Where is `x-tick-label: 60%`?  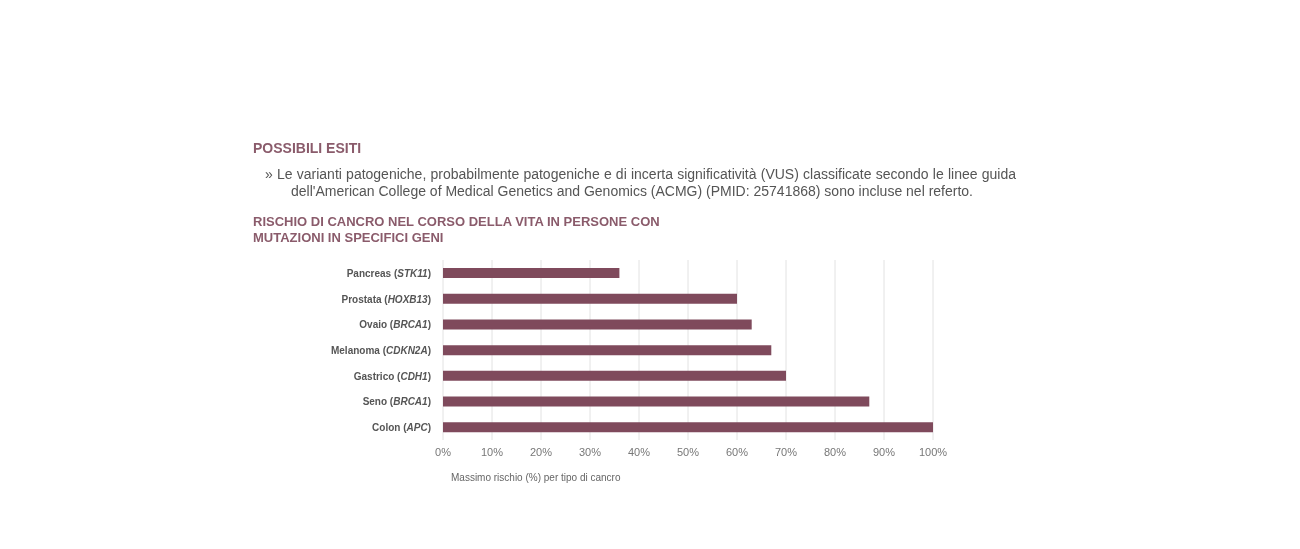 x-tick-label: 60% is located at coordinates (737, 451).